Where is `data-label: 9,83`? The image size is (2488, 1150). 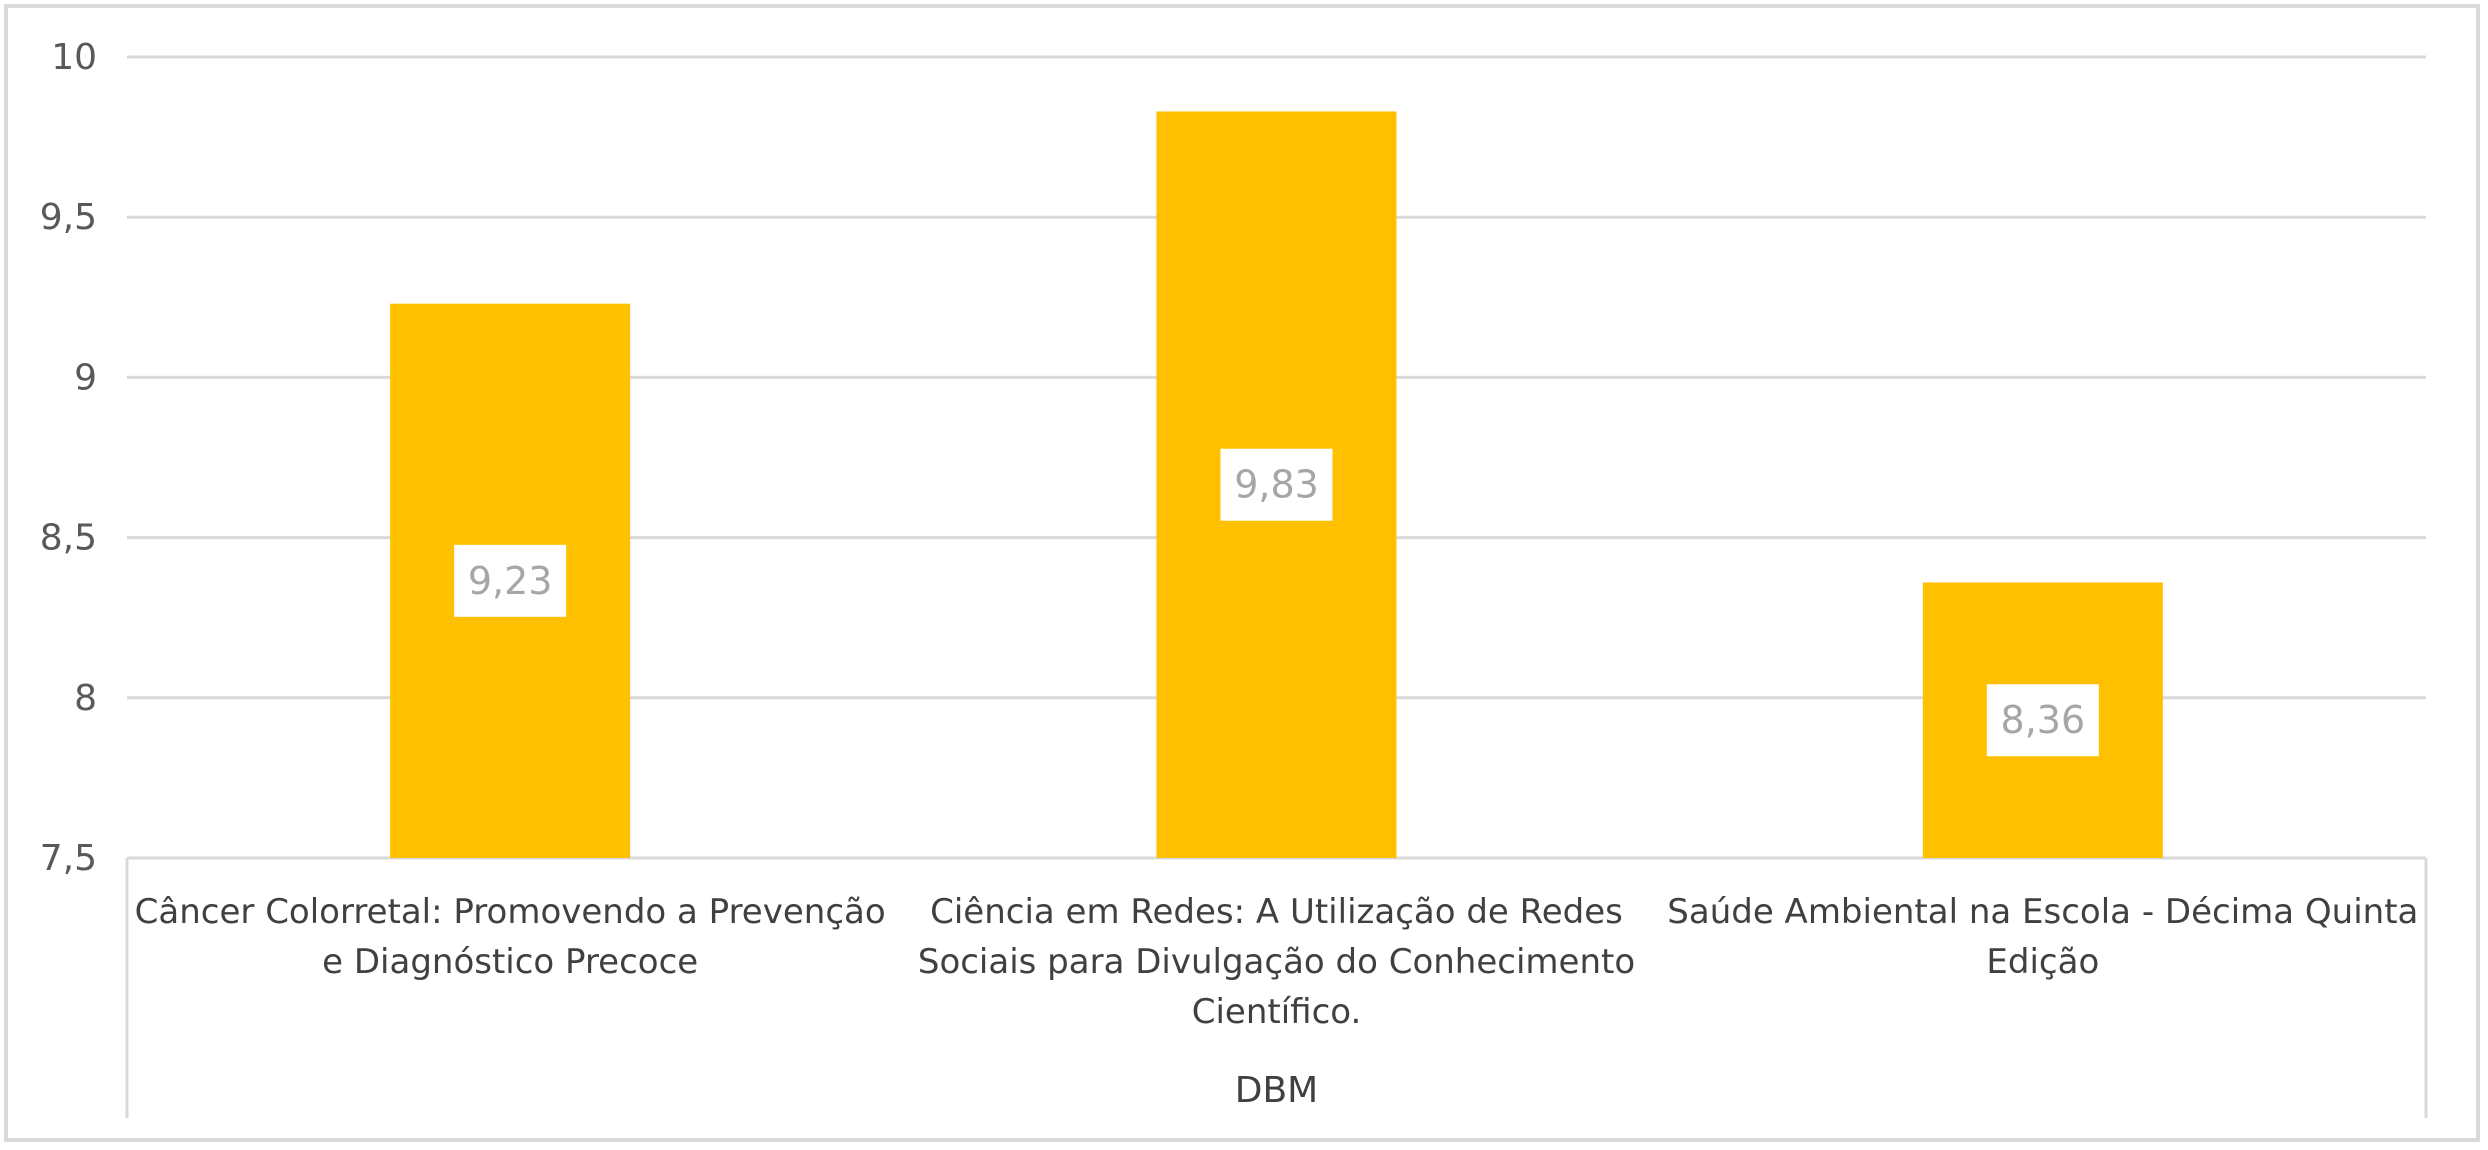 data-label: 9,83 is located at coordinates (1276, 485).